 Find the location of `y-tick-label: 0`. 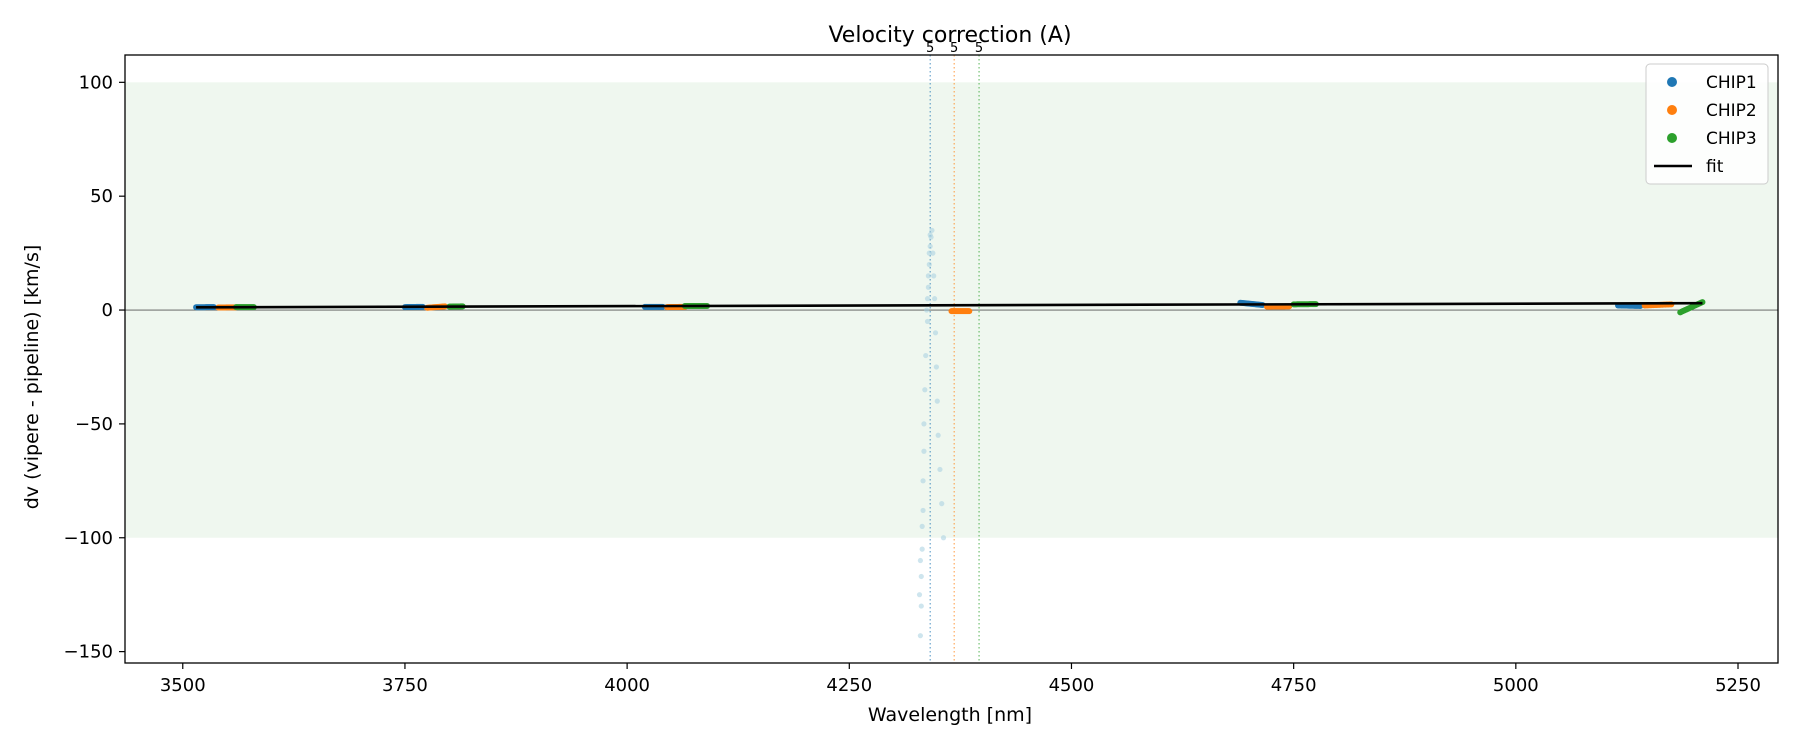

y-tick-label: 0 is located at coordinates (107, 310).